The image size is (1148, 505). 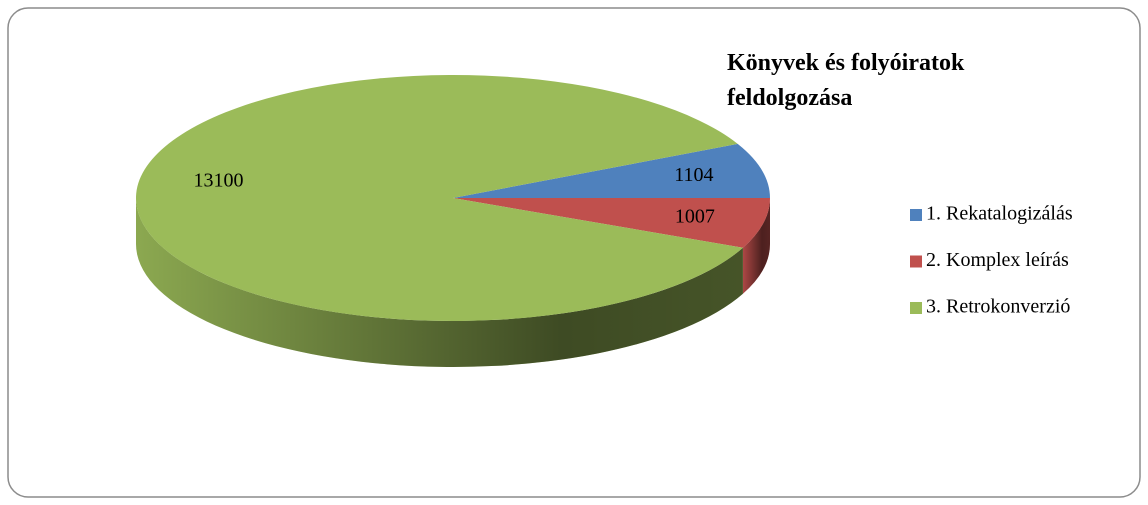 What do you see at coordinates (998, 307) in the screenshot?
I see `legend-label: 3. Retrokonverzió` at bounding box center [998, 307].